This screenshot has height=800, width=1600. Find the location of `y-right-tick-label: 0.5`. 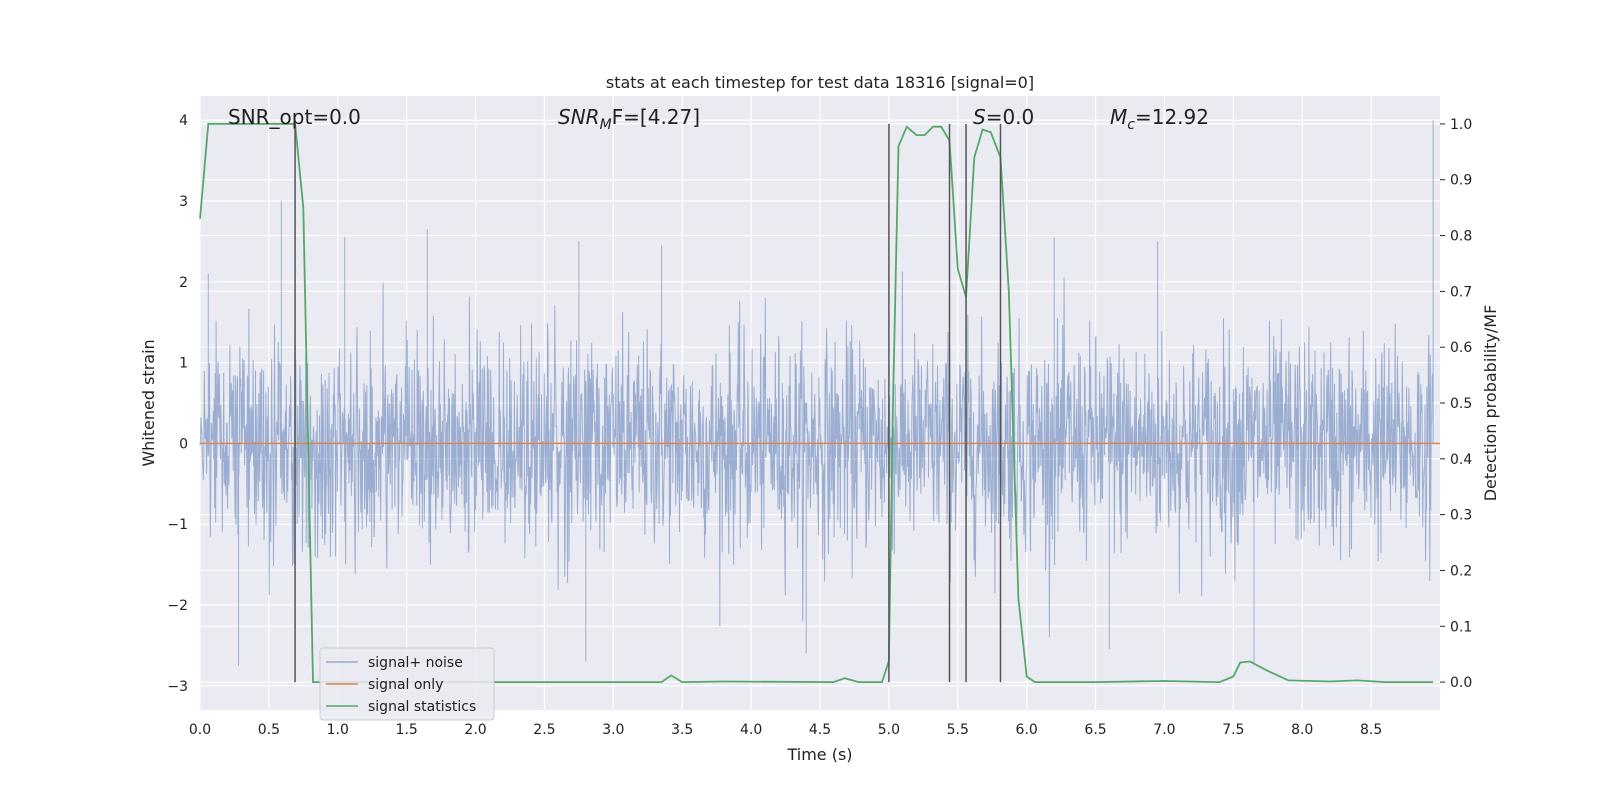

y-right-tick-label: 0.5 is located at coordinates (1461, 404).